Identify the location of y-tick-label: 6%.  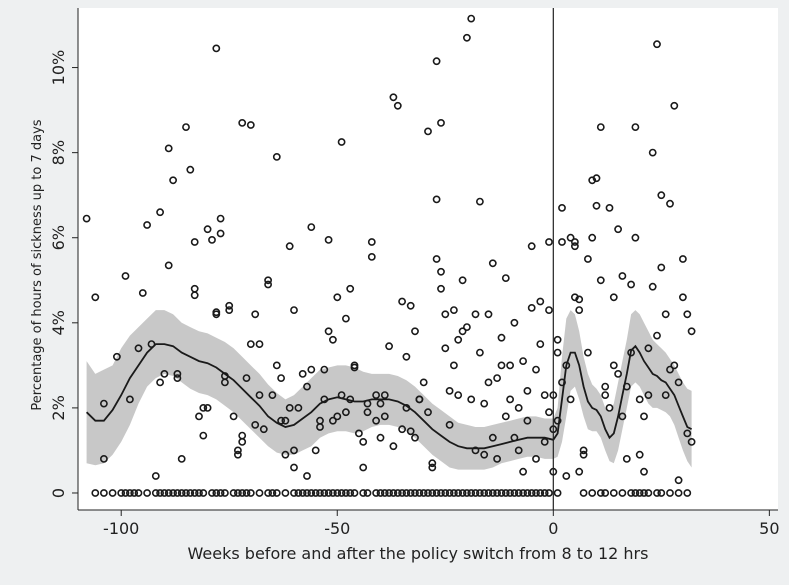
(58, 237).